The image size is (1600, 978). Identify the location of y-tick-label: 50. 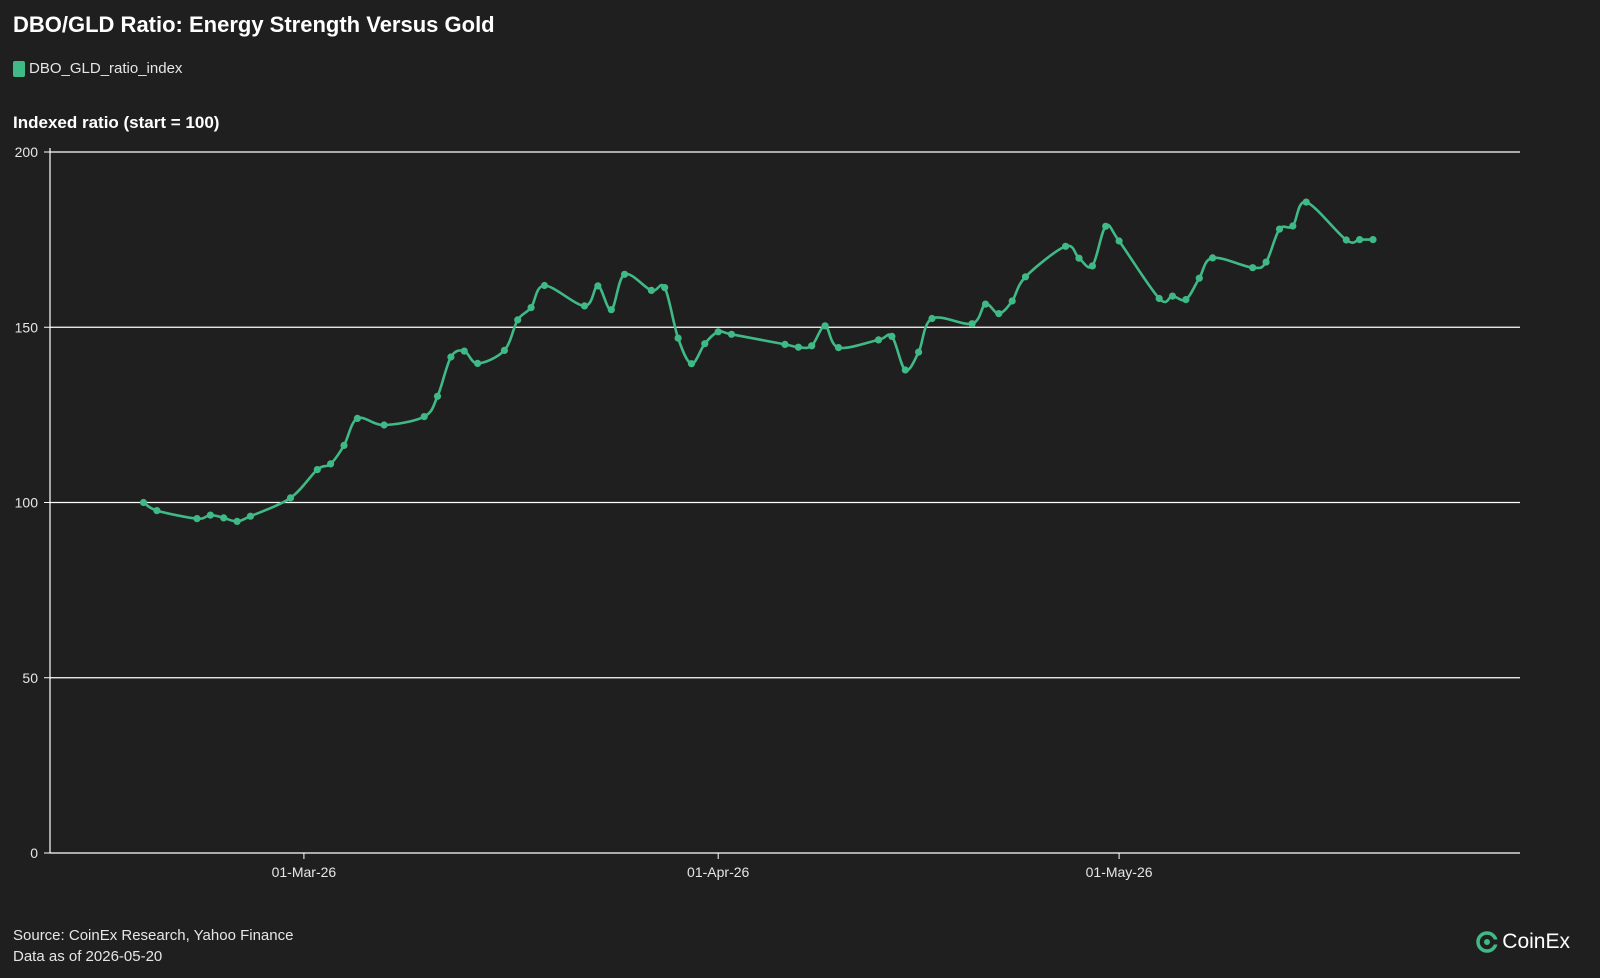
(30, 678).